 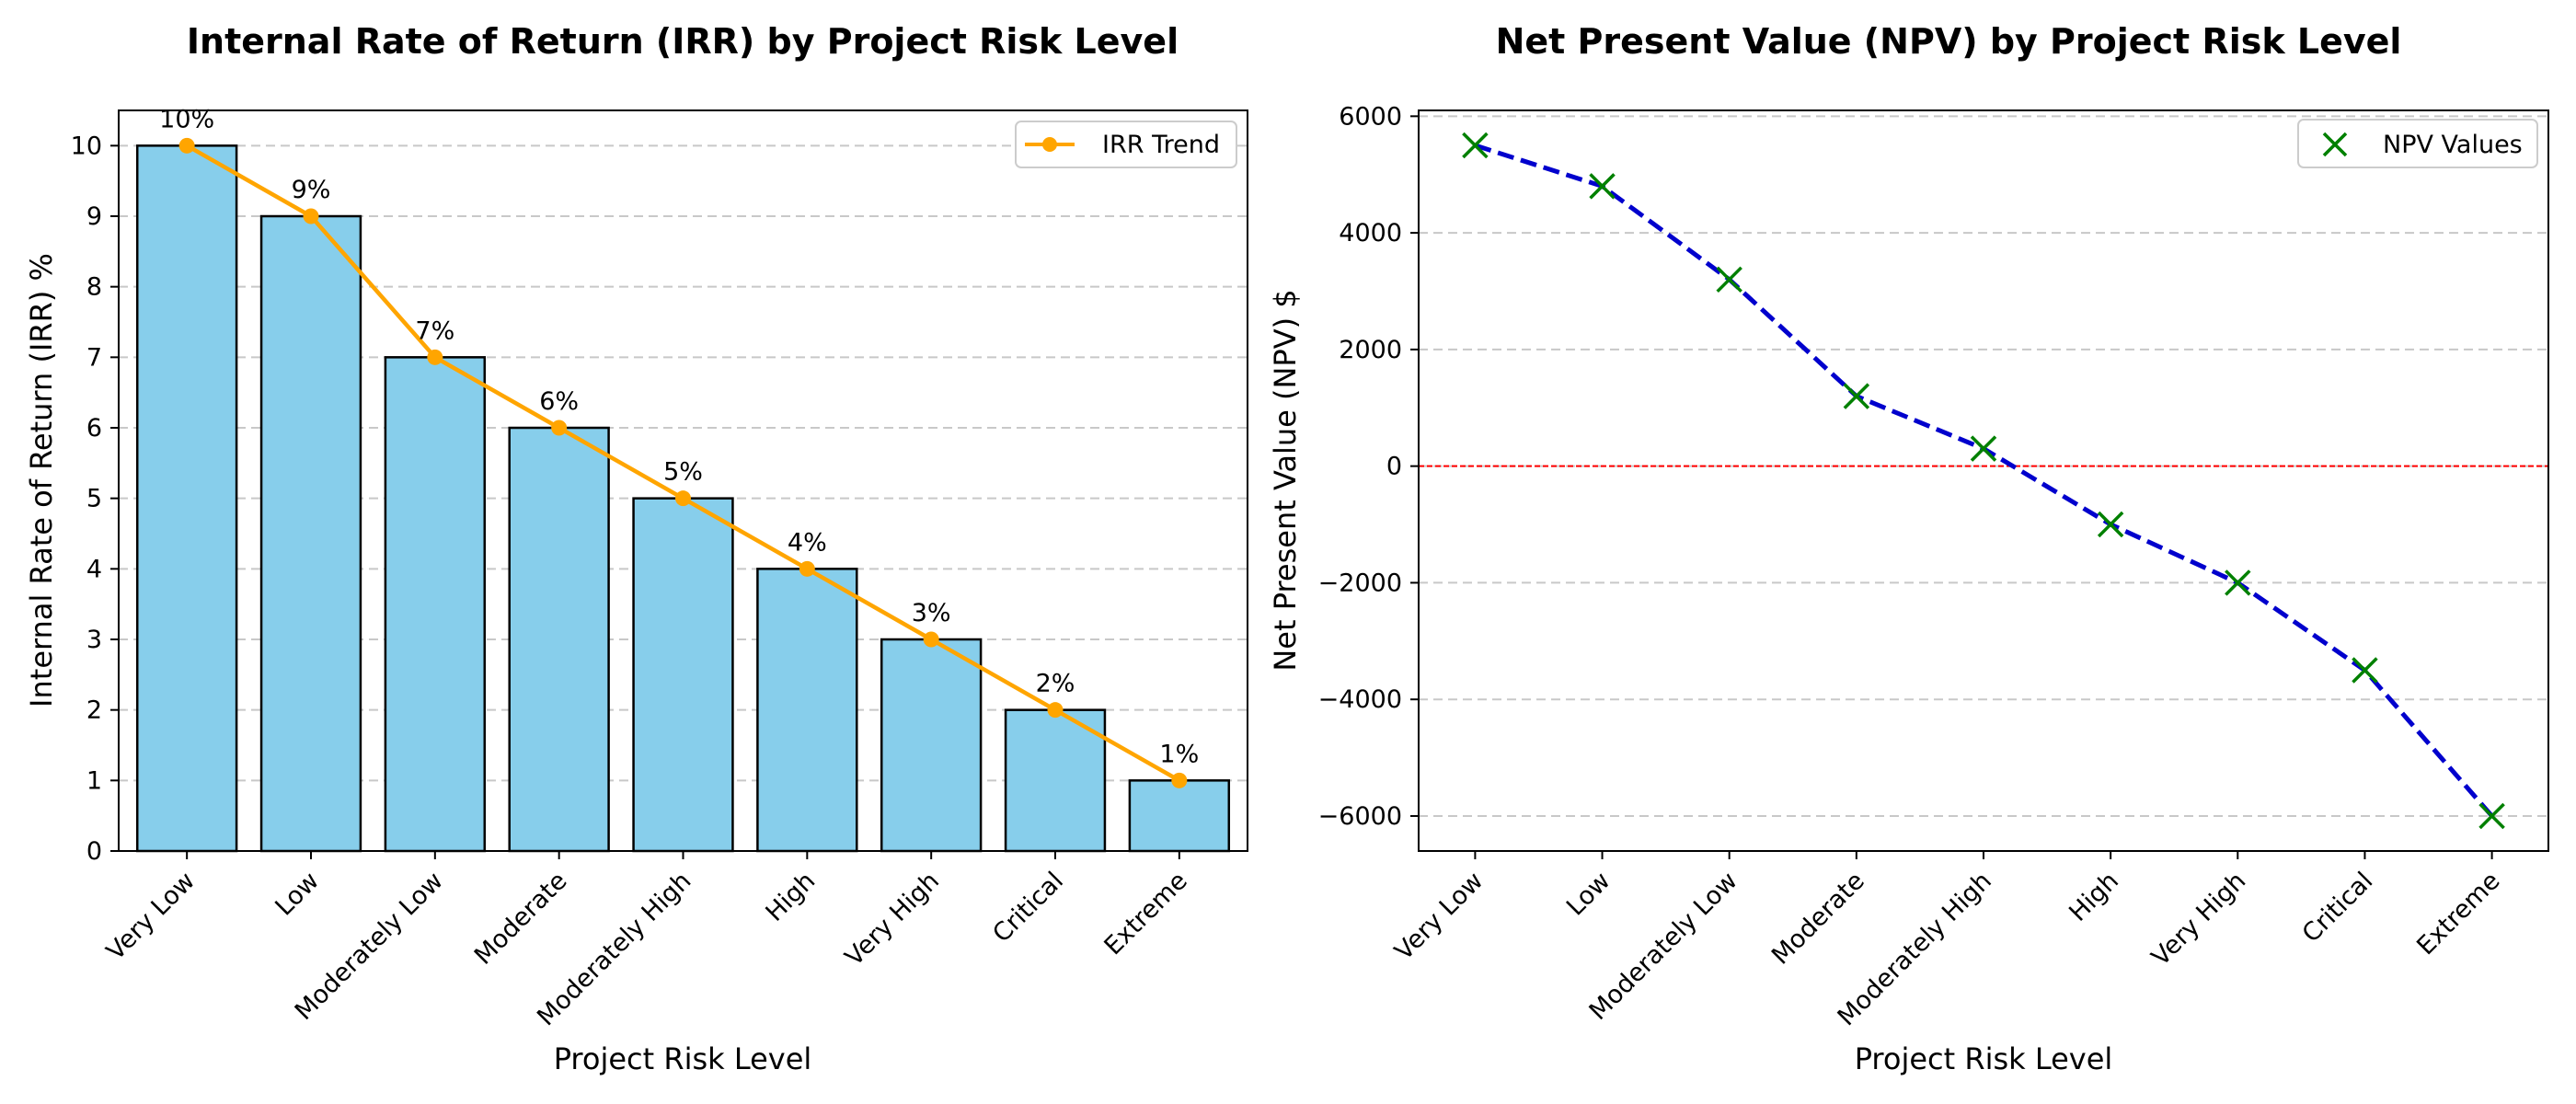 What do you see at coordinates (434, 330) in the screenshot?
I see `irr-data-label: 7%` at bounding box center [434, 330].